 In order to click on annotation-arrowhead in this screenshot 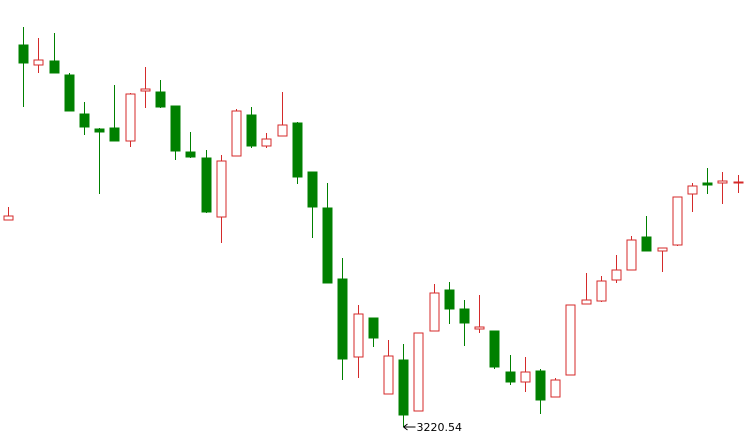, I will do `click(405, 427)`.